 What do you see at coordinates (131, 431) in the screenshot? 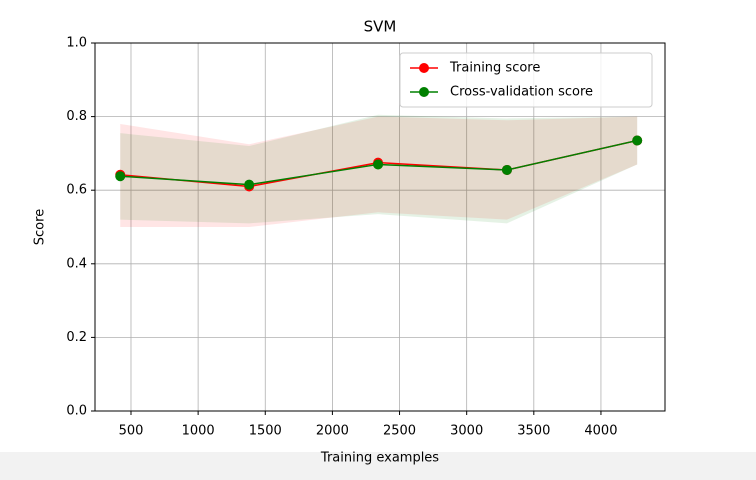
I see `x-tick-label: 500` at bounding box center [131, 431].